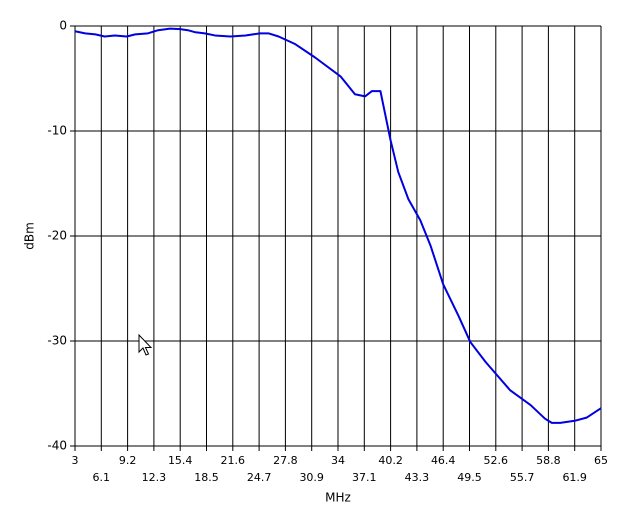 The image size is (621, 519). Describe the element at coordinates (180, 460) in the screenshot. I see `x-tick-label: 15.4` at that location.